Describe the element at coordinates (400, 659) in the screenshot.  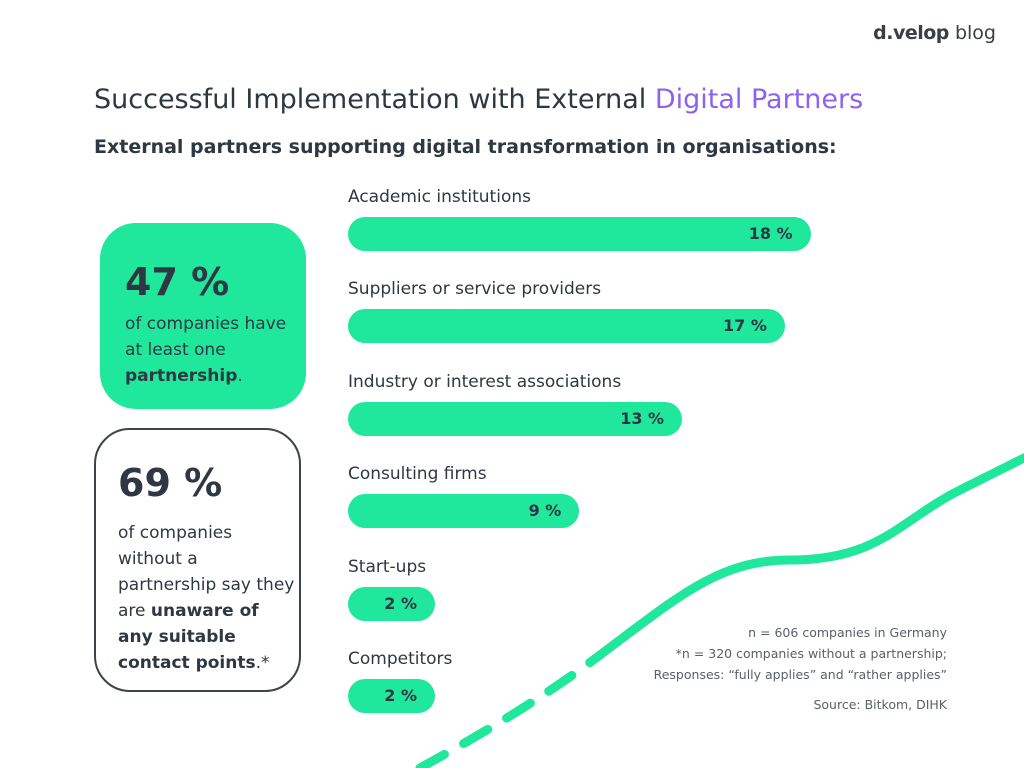
I see `category-label: Competitors` at that location.